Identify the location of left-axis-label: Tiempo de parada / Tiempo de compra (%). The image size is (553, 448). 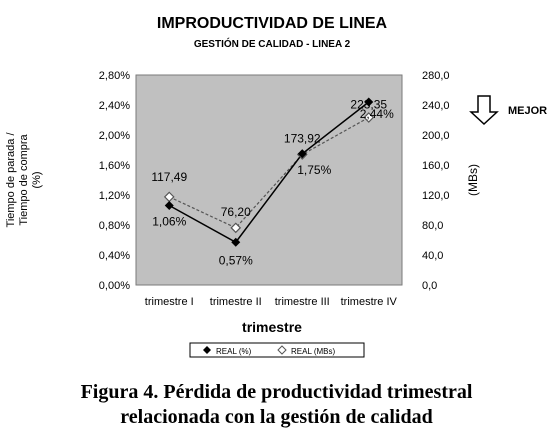
(24, 180).